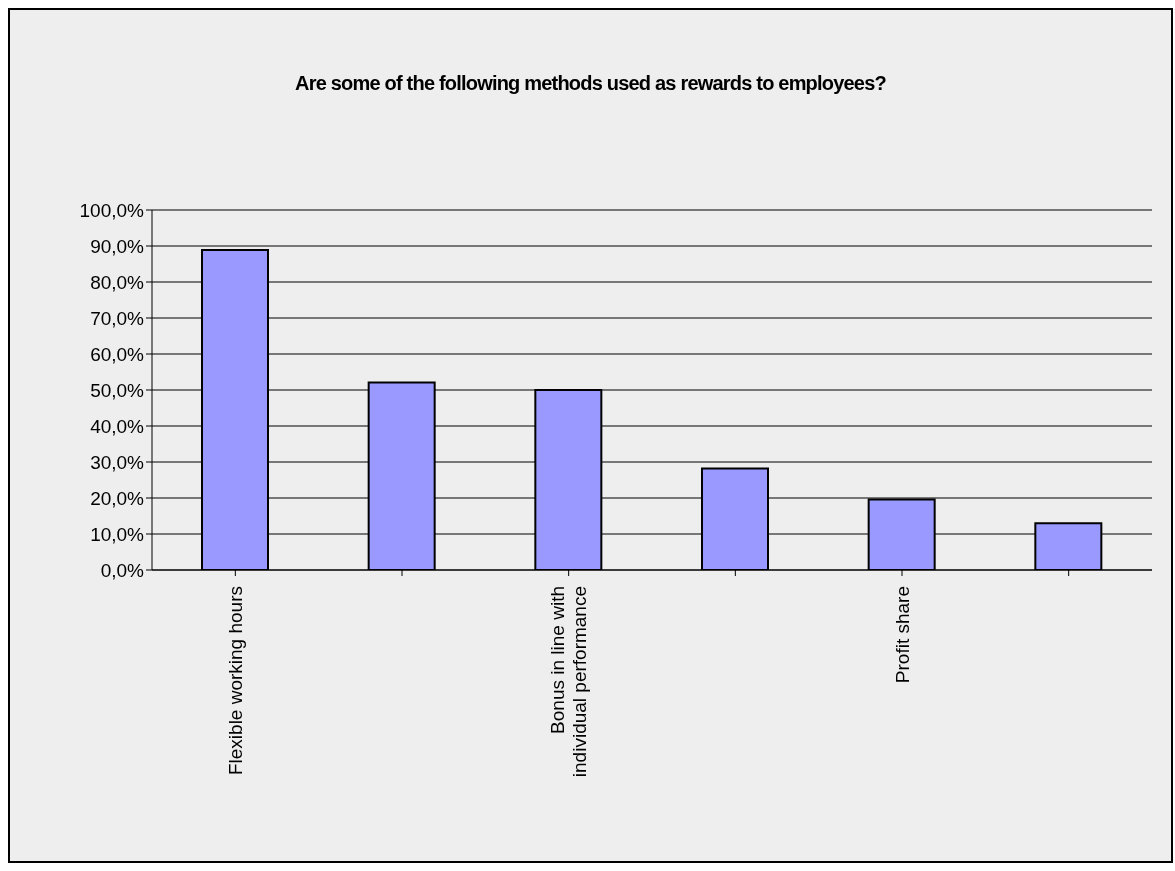 The image size is (1175, 871). What do you see at coordinates (117, 246) in the screenshot?
I see `y-tick-label: 90,0%` at bounding box center [117, 246].